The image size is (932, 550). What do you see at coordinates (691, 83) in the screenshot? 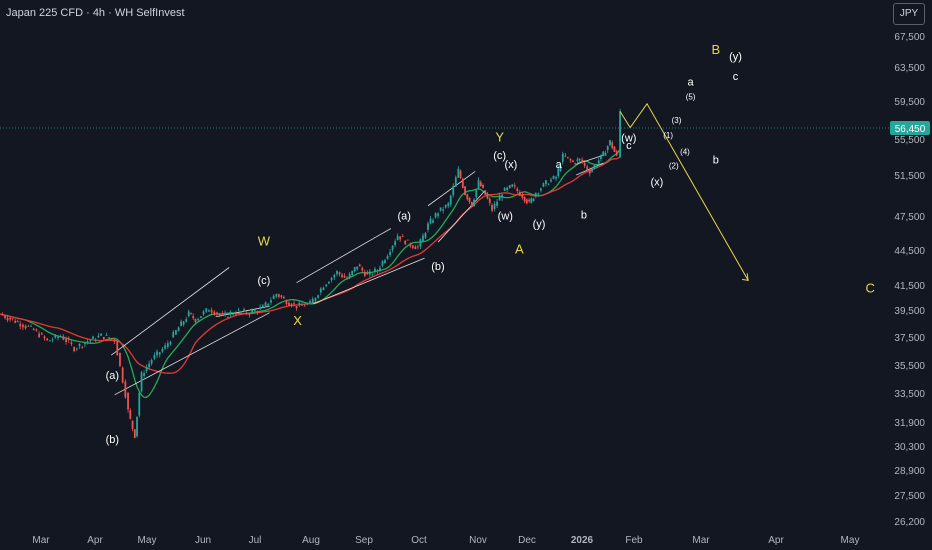
I see `wave-label: a` at bounding box center [691, 83].